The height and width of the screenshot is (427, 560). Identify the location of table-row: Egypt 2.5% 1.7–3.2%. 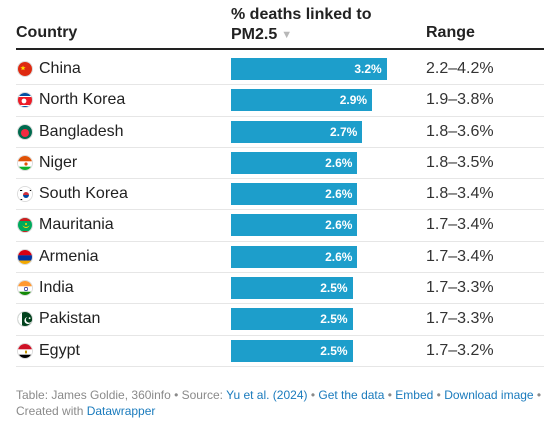
(280, 351).